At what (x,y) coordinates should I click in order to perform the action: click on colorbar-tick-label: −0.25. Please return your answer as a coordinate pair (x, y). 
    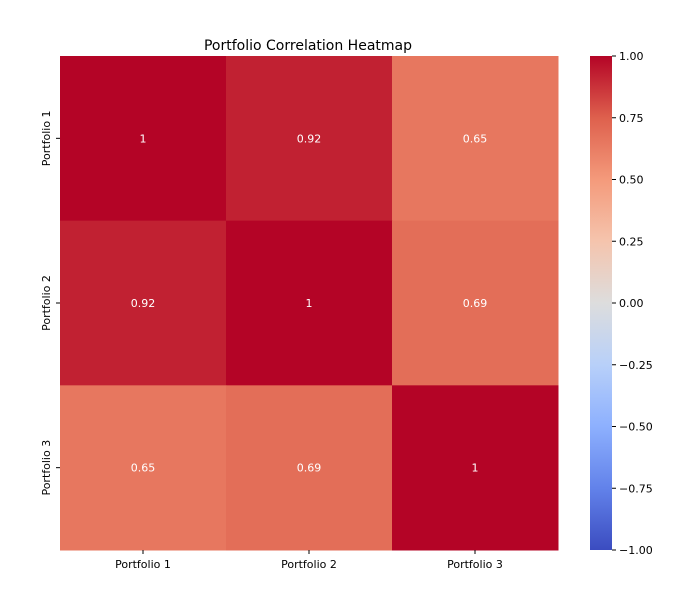
    Looking at the image, I should click on (636, 365).